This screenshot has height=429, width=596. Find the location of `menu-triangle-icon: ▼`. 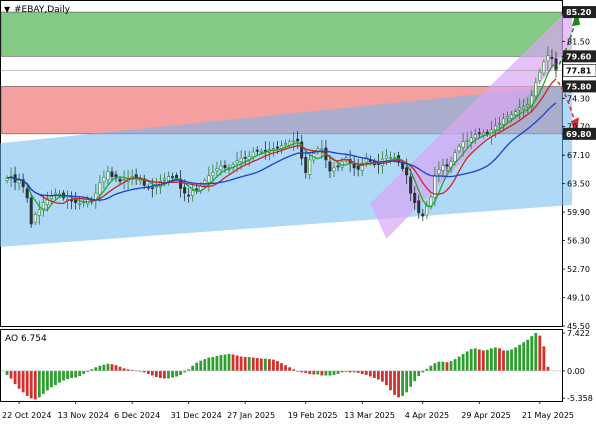

menu-triangle-icon: ▼ is located at coordinates (7, 9).